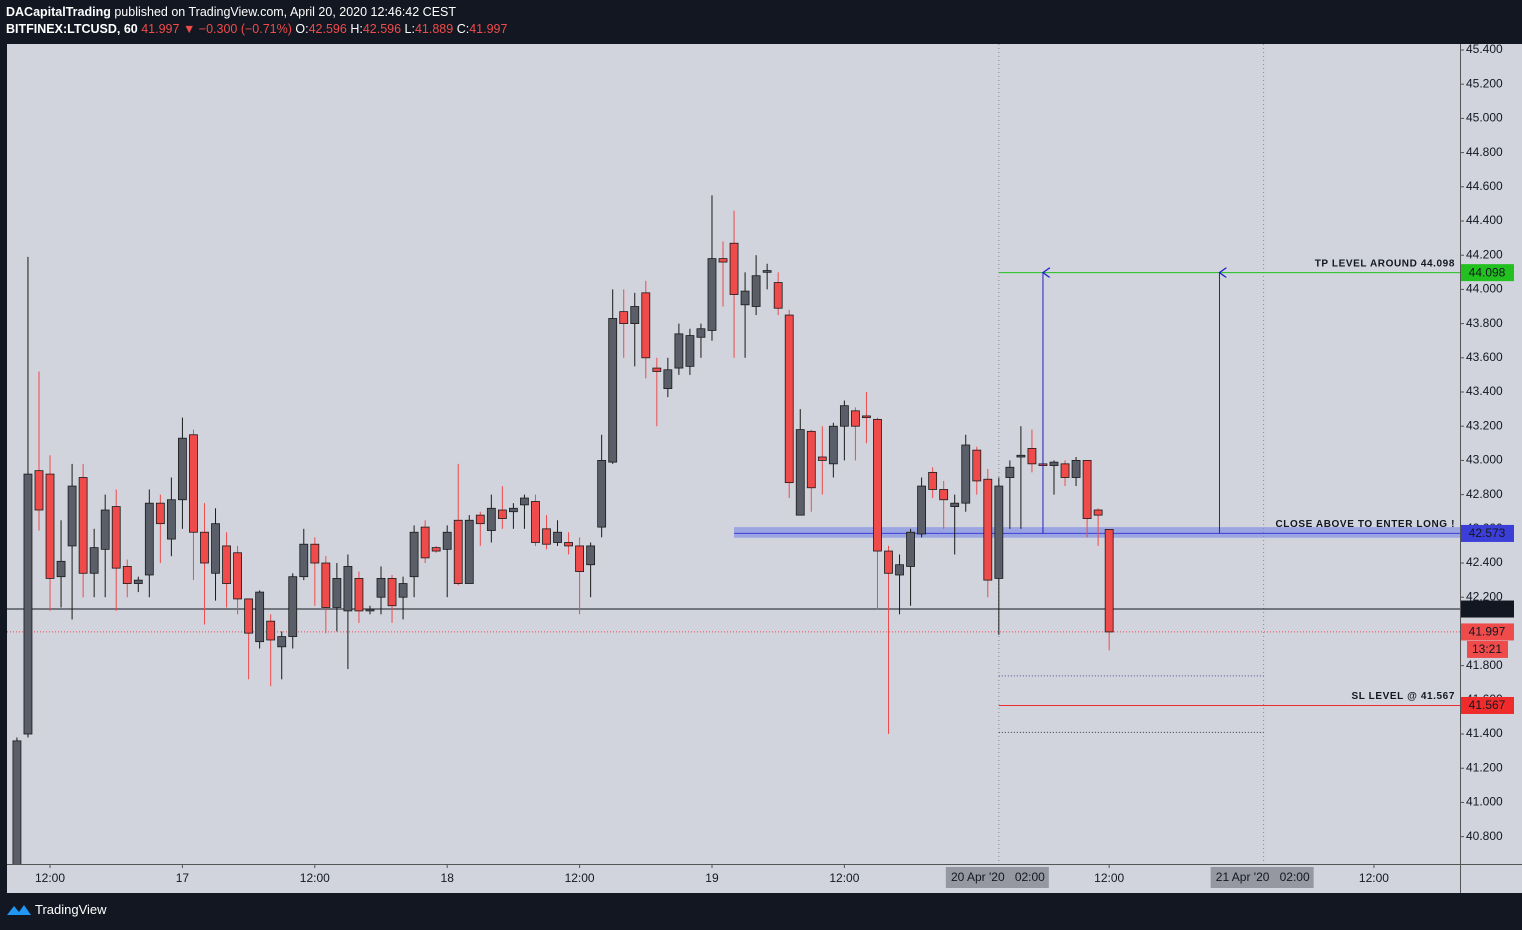  Describe the element at coordinates (72, 29) in the screenshot. I see `symbol: BITFINEX:LTCUSD, 60` at that location.